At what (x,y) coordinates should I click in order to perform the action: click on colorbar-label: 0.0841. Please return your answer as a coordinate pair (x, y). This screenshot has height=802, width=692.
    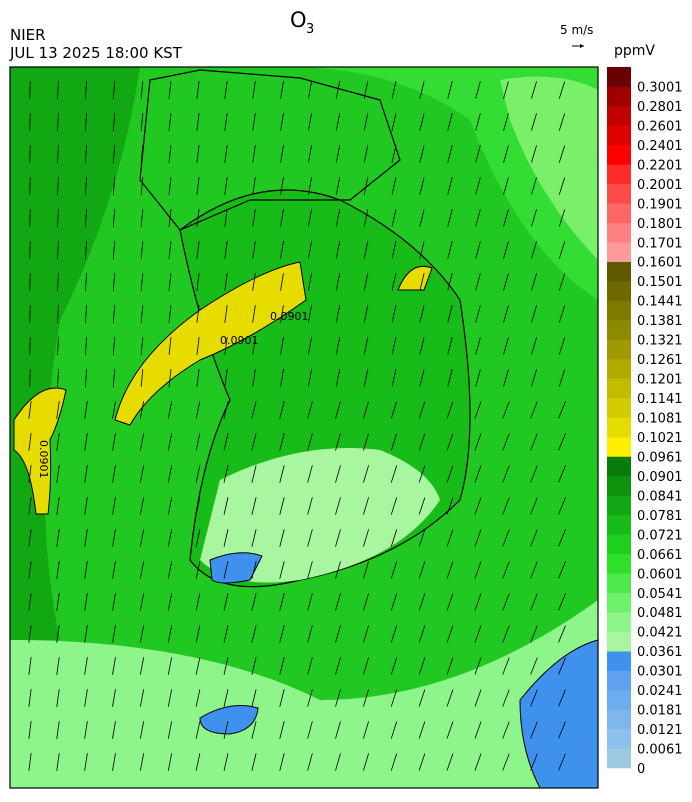
    Looking at the image, I should click on (660, 496).